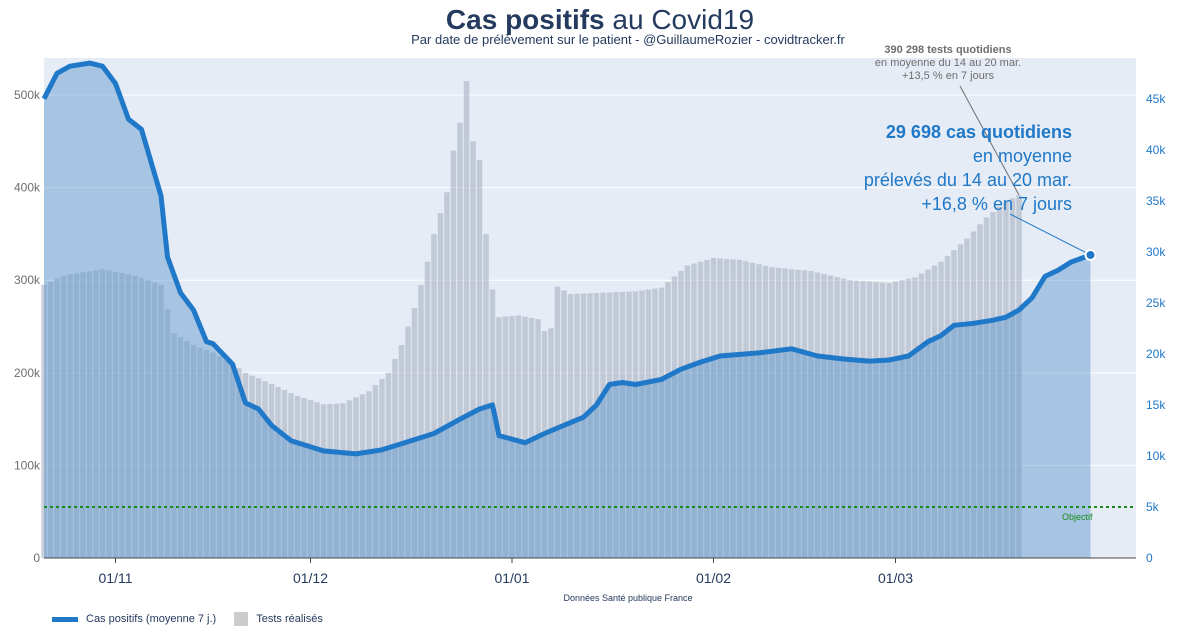 The height and width of the screenshot is (633, 1200). Describe the element at coordinates (1050, 234) in the screenshot. I see `cases-annotation-leader` at that location.